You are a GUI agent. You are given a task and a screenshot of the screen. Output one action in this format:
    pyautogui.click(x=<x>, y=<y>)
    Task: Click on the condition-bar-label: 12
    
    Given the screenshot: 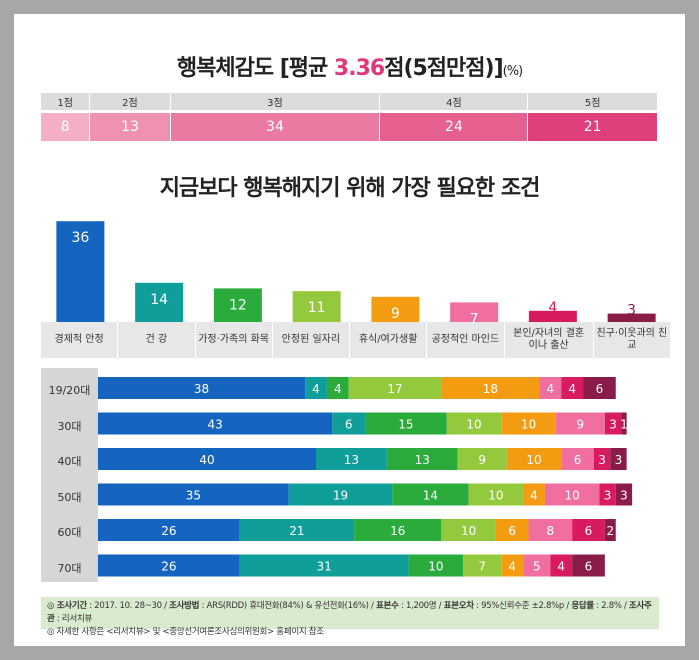 What is the action you would take?
    pyautogui.click(x=238, y=305)
    